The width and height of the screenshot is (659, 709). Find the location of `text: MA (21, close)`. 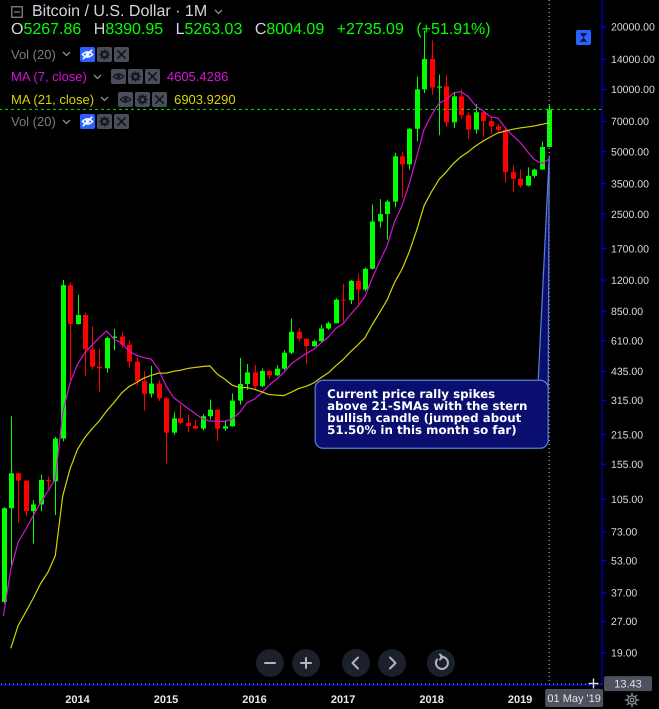

text: MA (21, close) is located at coordinates (52, 99).